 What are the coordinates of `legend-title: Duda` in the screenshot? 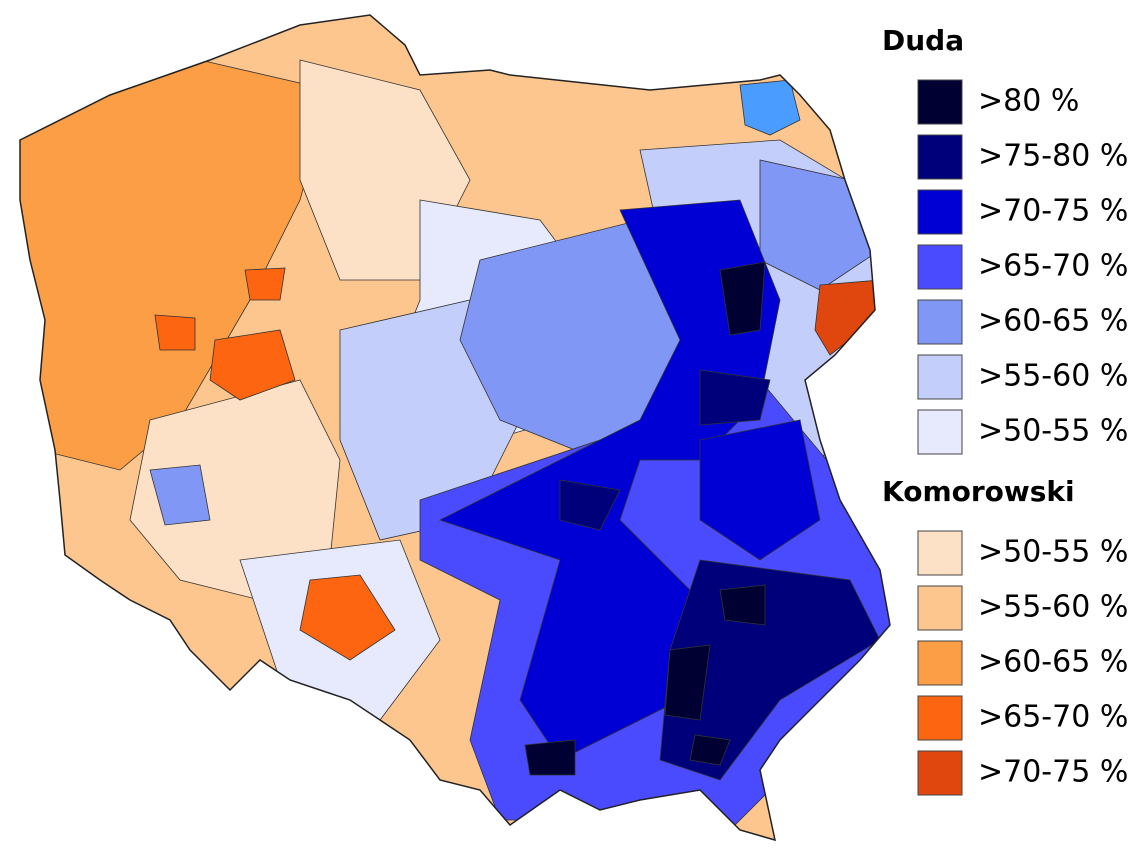 It's located at (923, 40).